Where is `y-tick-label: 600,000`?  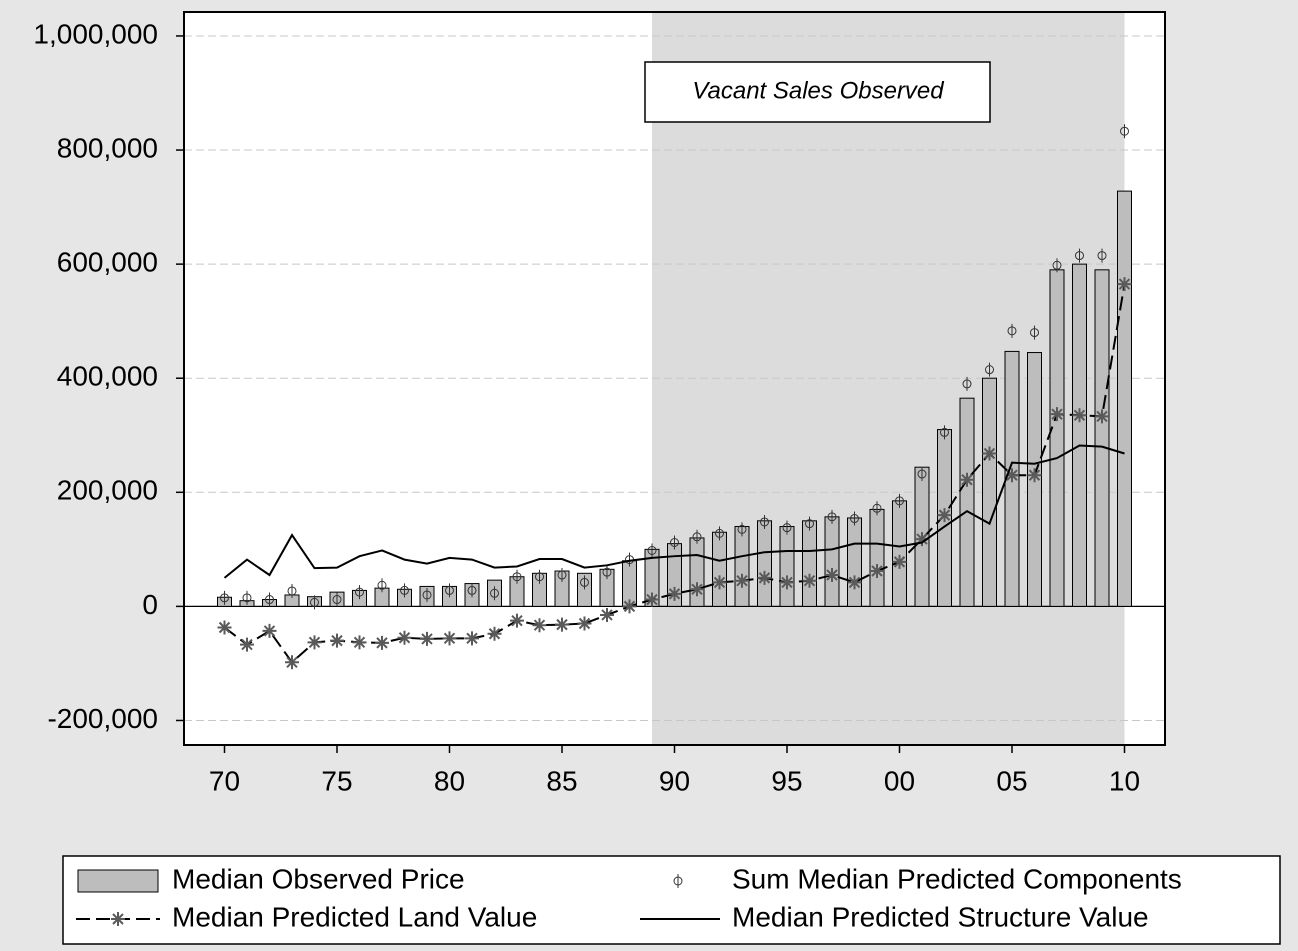 y-tick-label: 600,000 is located at coordinates (107, 262).